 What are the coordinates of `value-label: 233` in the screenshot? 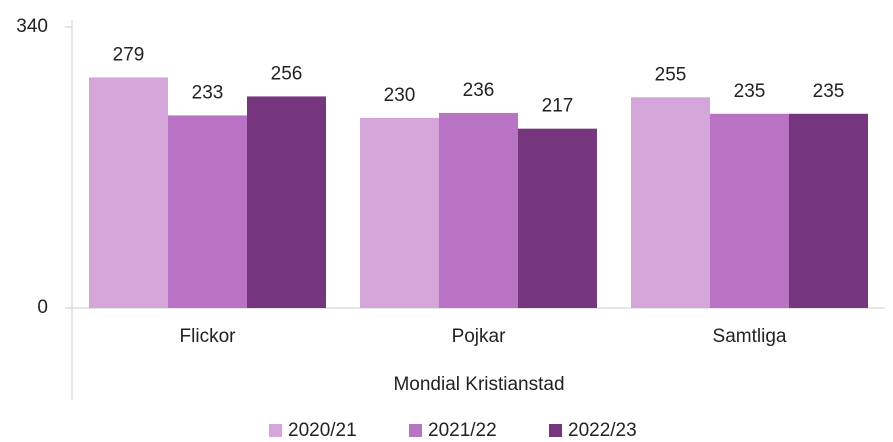 It's located at (208, 92).